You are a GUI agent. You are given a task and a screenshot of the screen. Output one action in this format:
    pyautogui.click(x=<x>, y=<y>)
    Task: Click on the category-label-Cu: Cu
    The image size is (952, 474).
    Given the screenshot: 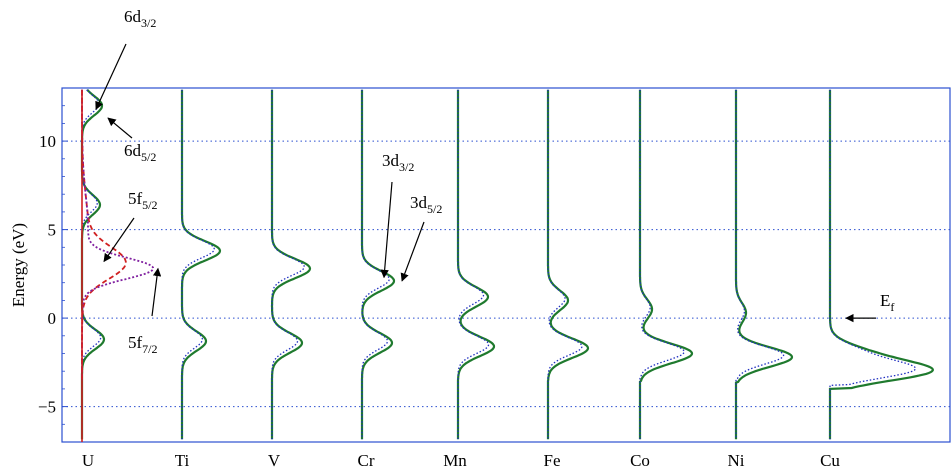 What is the action you would take?
    pyautogui.click(x=830, y=460)
    